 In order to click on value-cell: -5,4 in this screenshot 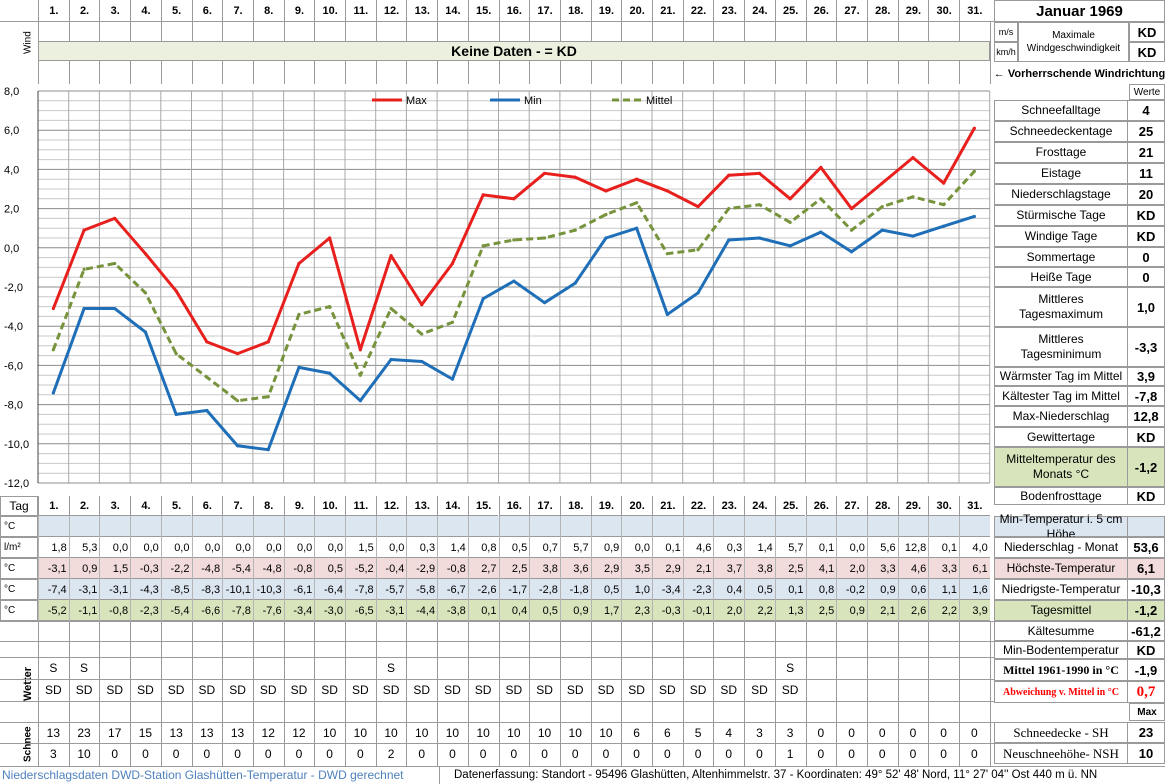, I will do `click(176, 610)`.